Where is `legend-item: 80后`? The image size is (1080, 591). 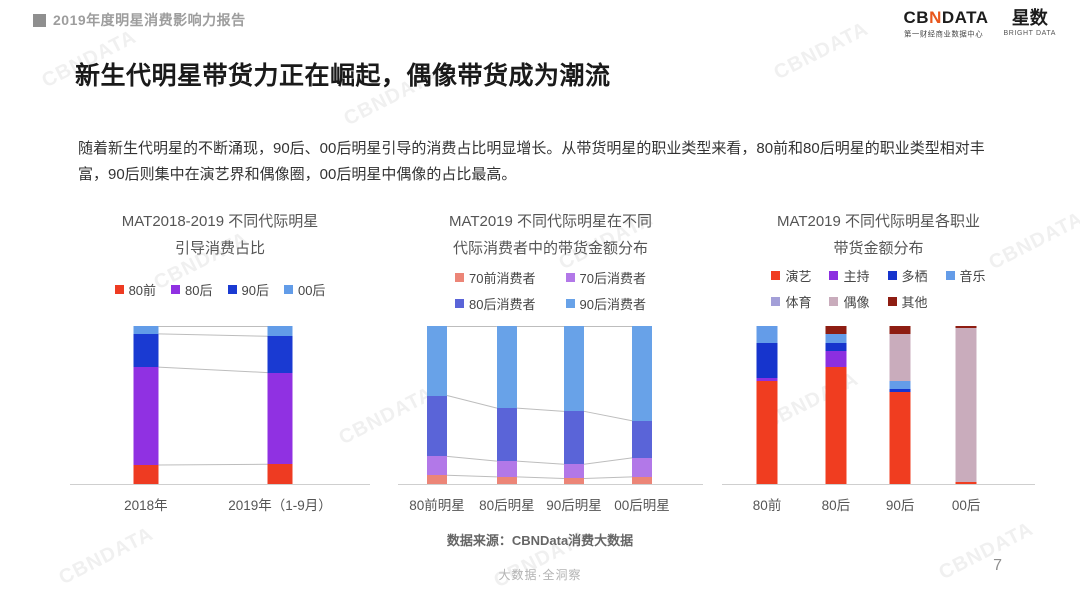 legend-item: 80后 is located at coordinates (192, 289).